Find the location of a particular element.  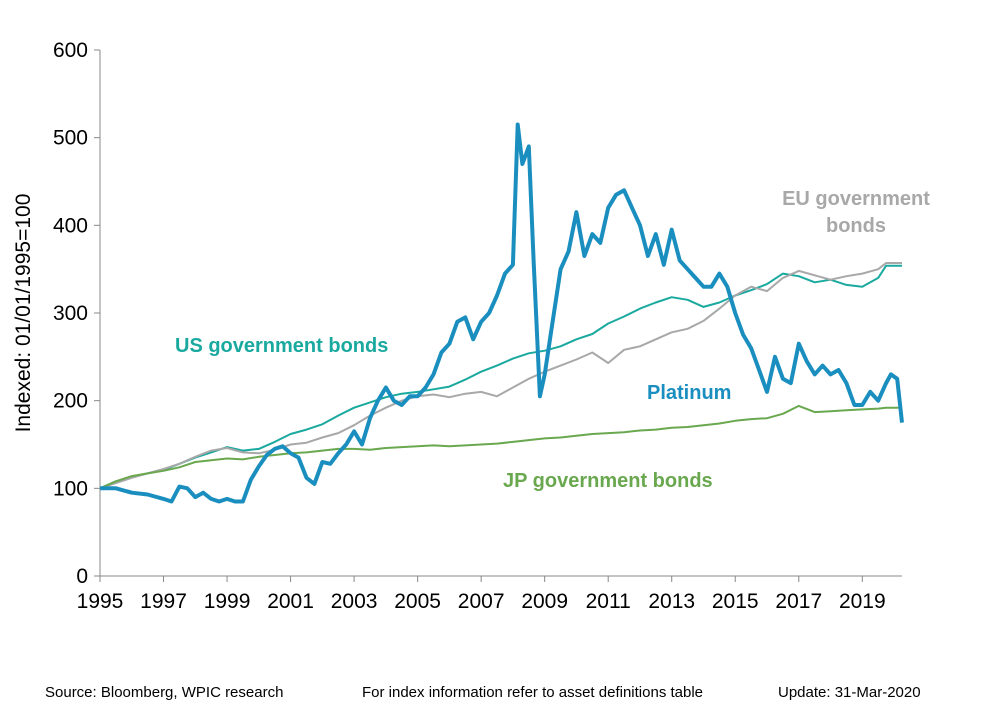

label-platinum: Platinum is located at coordinates (689, 393).